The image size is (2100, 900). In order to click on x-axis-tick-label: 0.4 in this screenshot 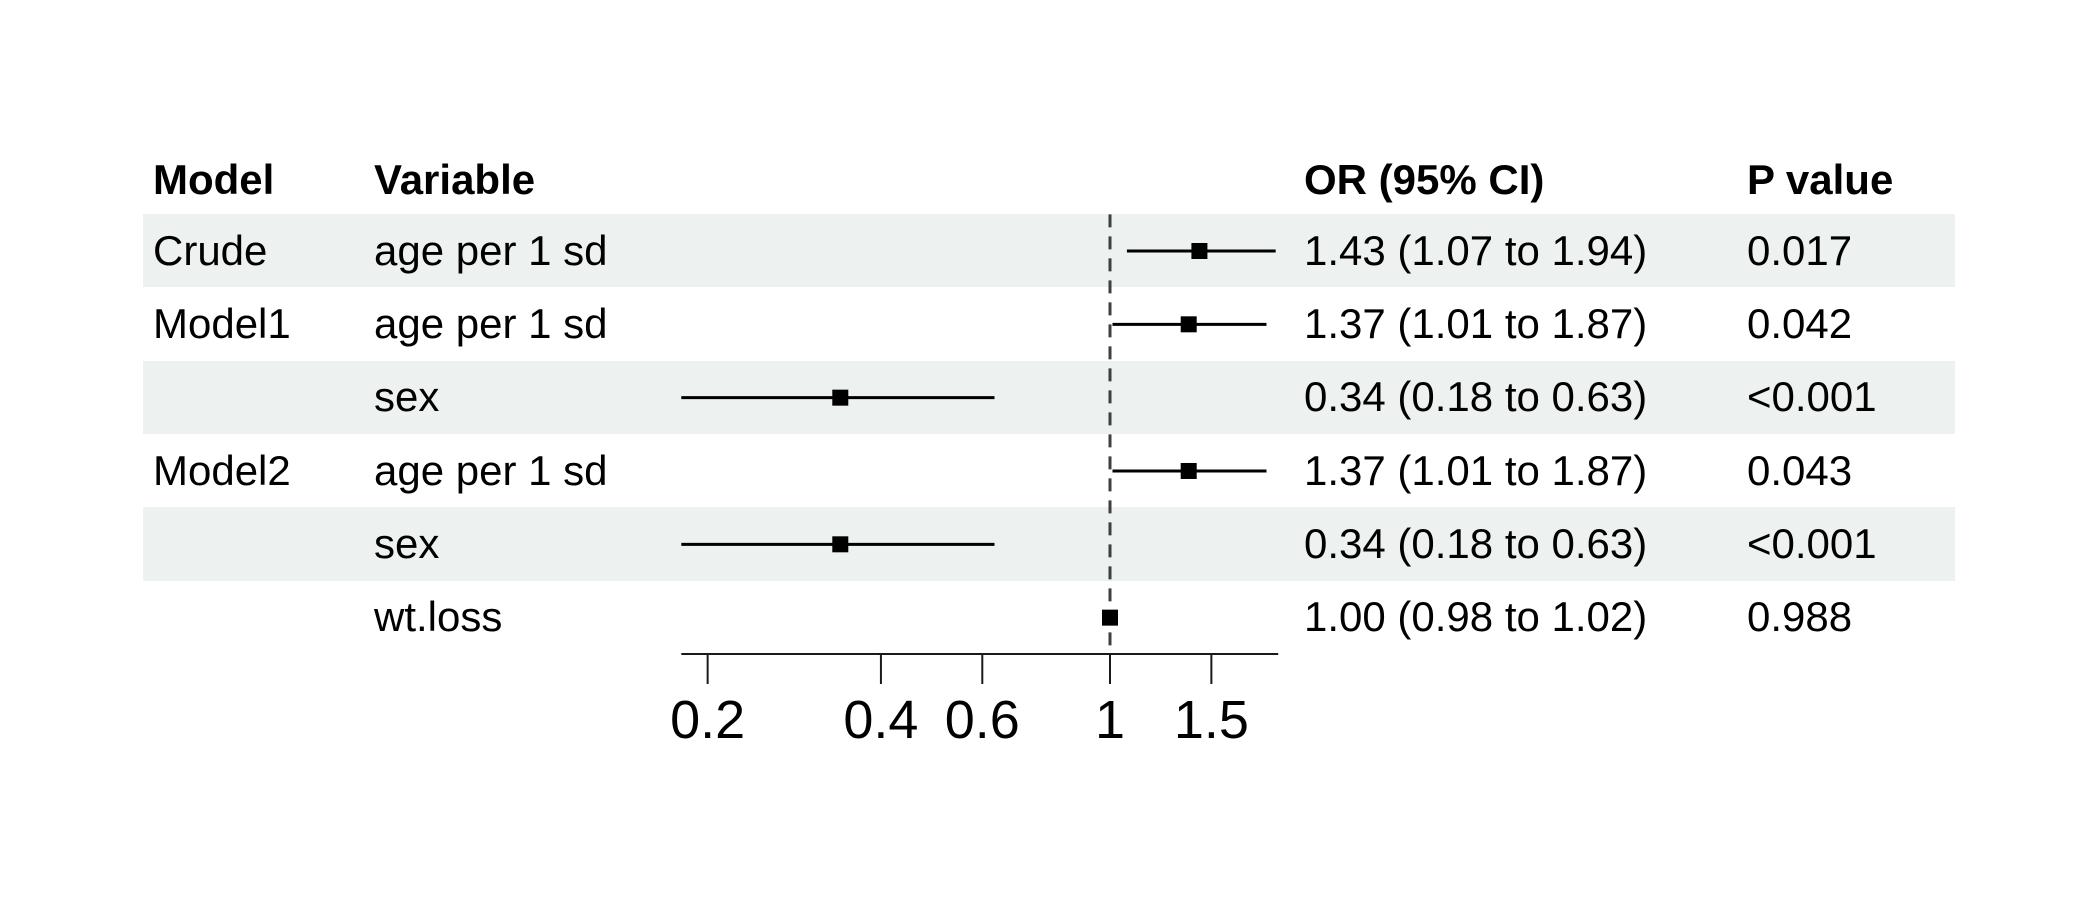, I will do `click(880, 720)`.